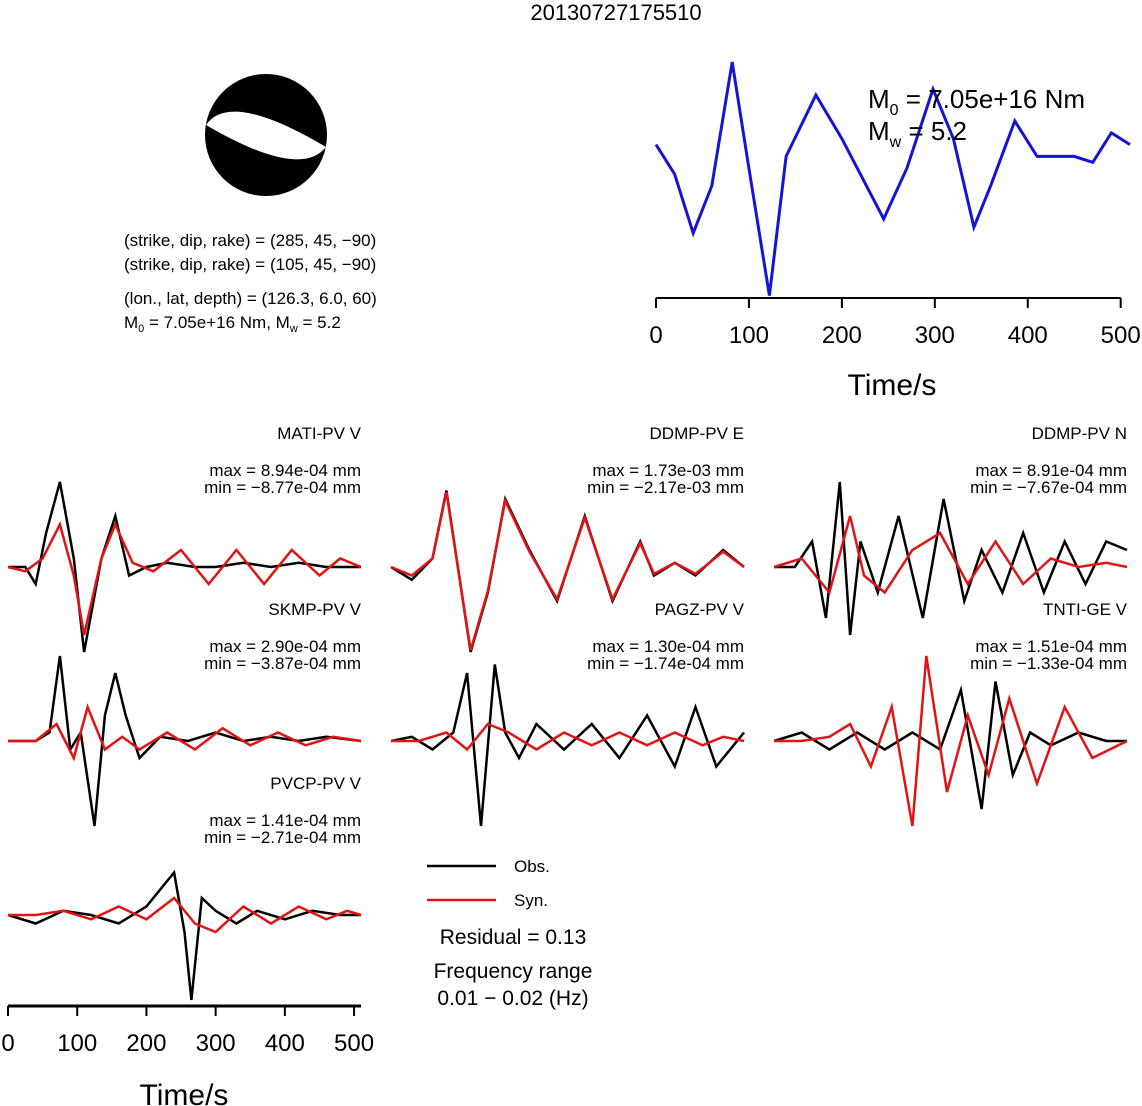  What do you see at coordinates (1121, 335) in the screenshot?
I see `stf-tick-label: 500` at bounding box center [1121, 335].